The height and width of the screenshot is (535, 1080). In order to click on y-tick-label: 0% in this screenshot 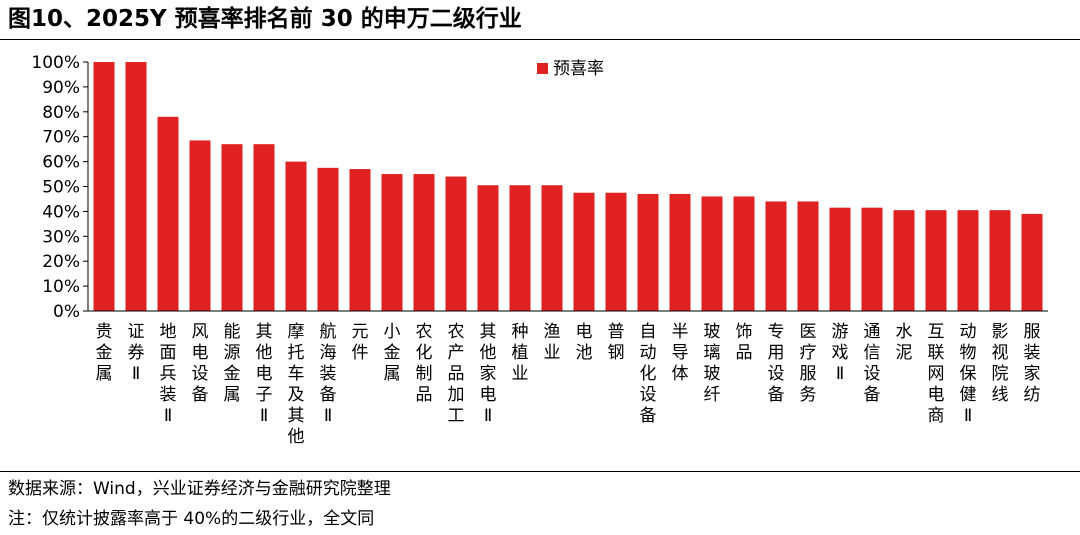, I will do `click(66, 312)`.